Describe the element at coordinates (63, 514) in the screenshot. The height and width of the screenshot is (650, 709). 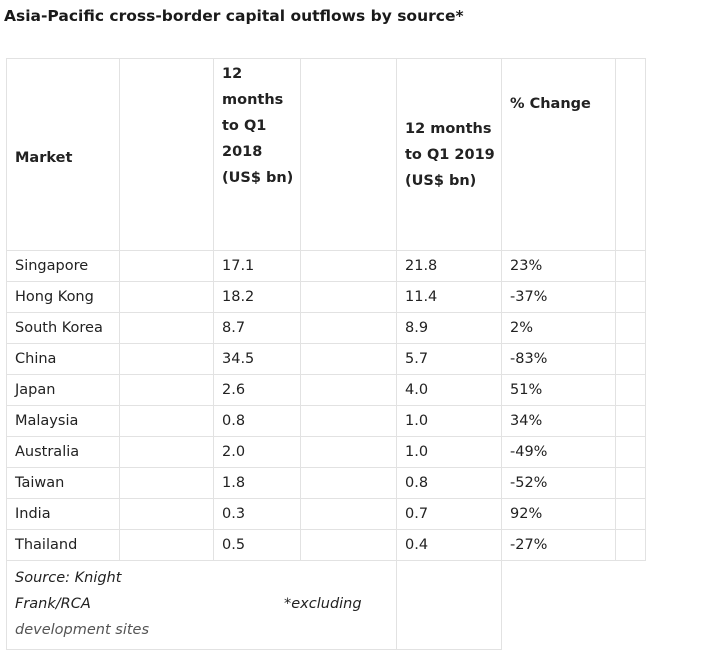
I see `cell-market: India` at that location.